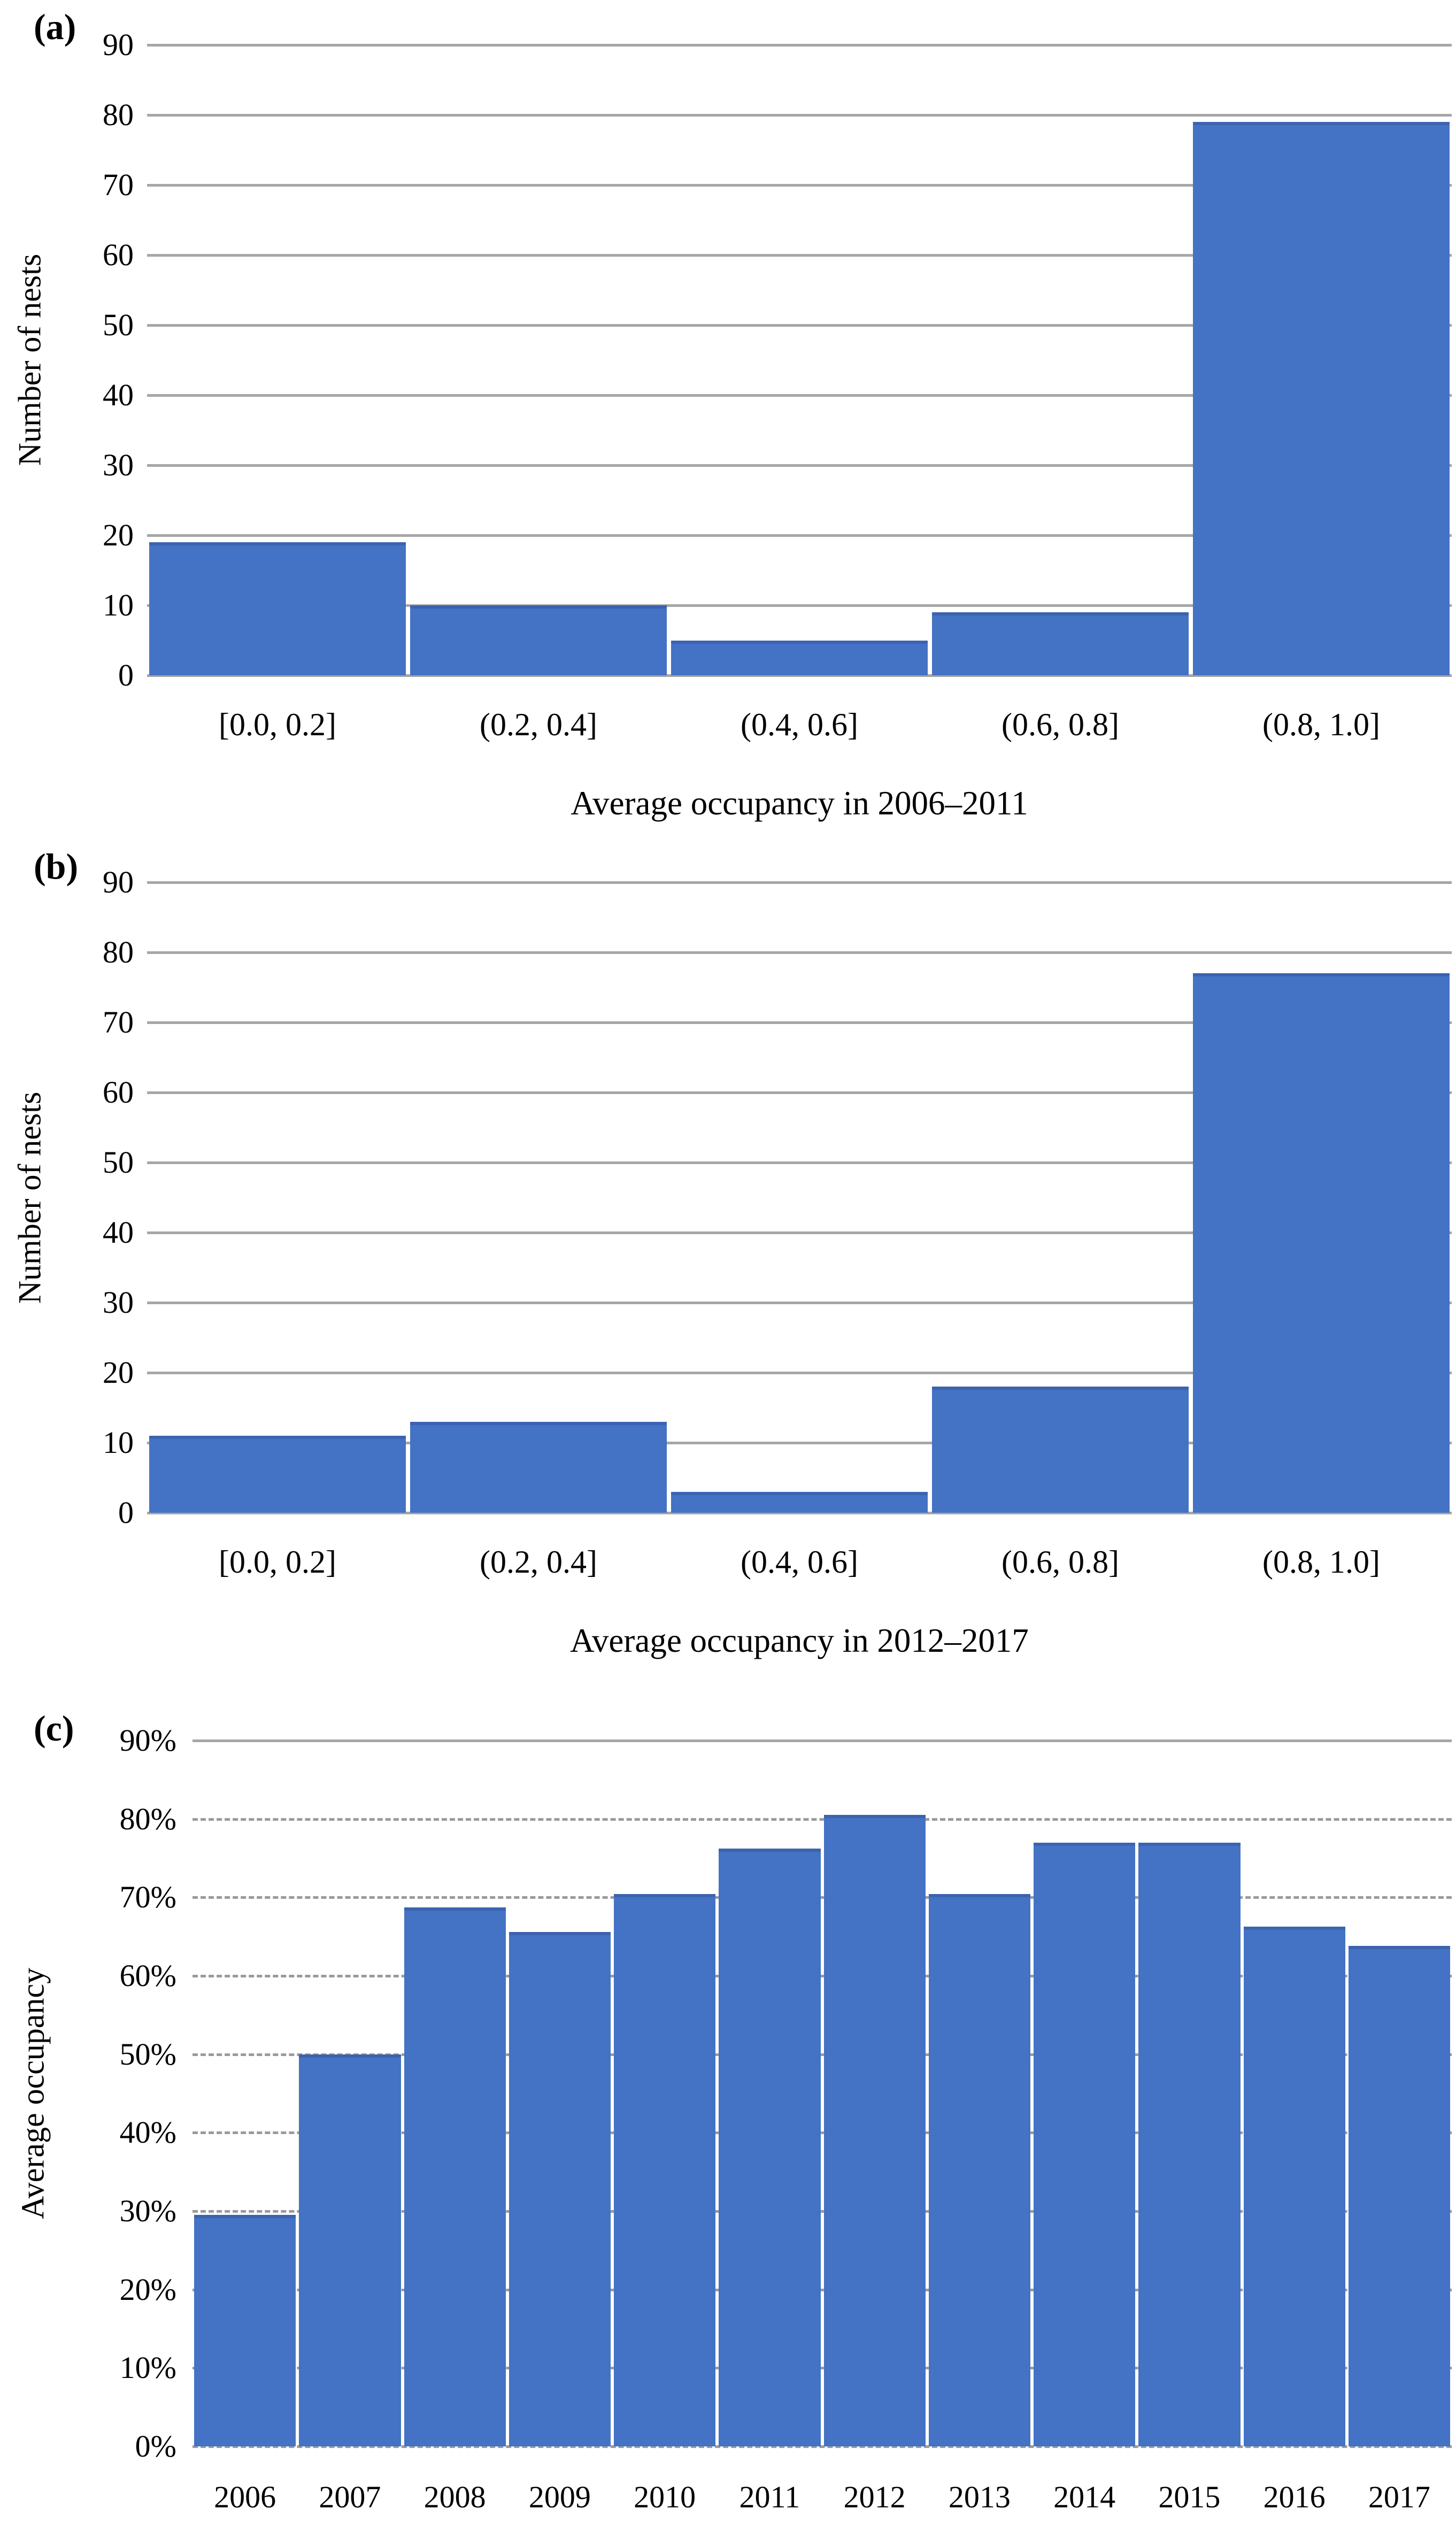 This screenshot has width=1456, height=2548. Describe the element at coordinates (665, 2497) in the screenshot. I see `x-tick-label-2010: 2010` at that location.